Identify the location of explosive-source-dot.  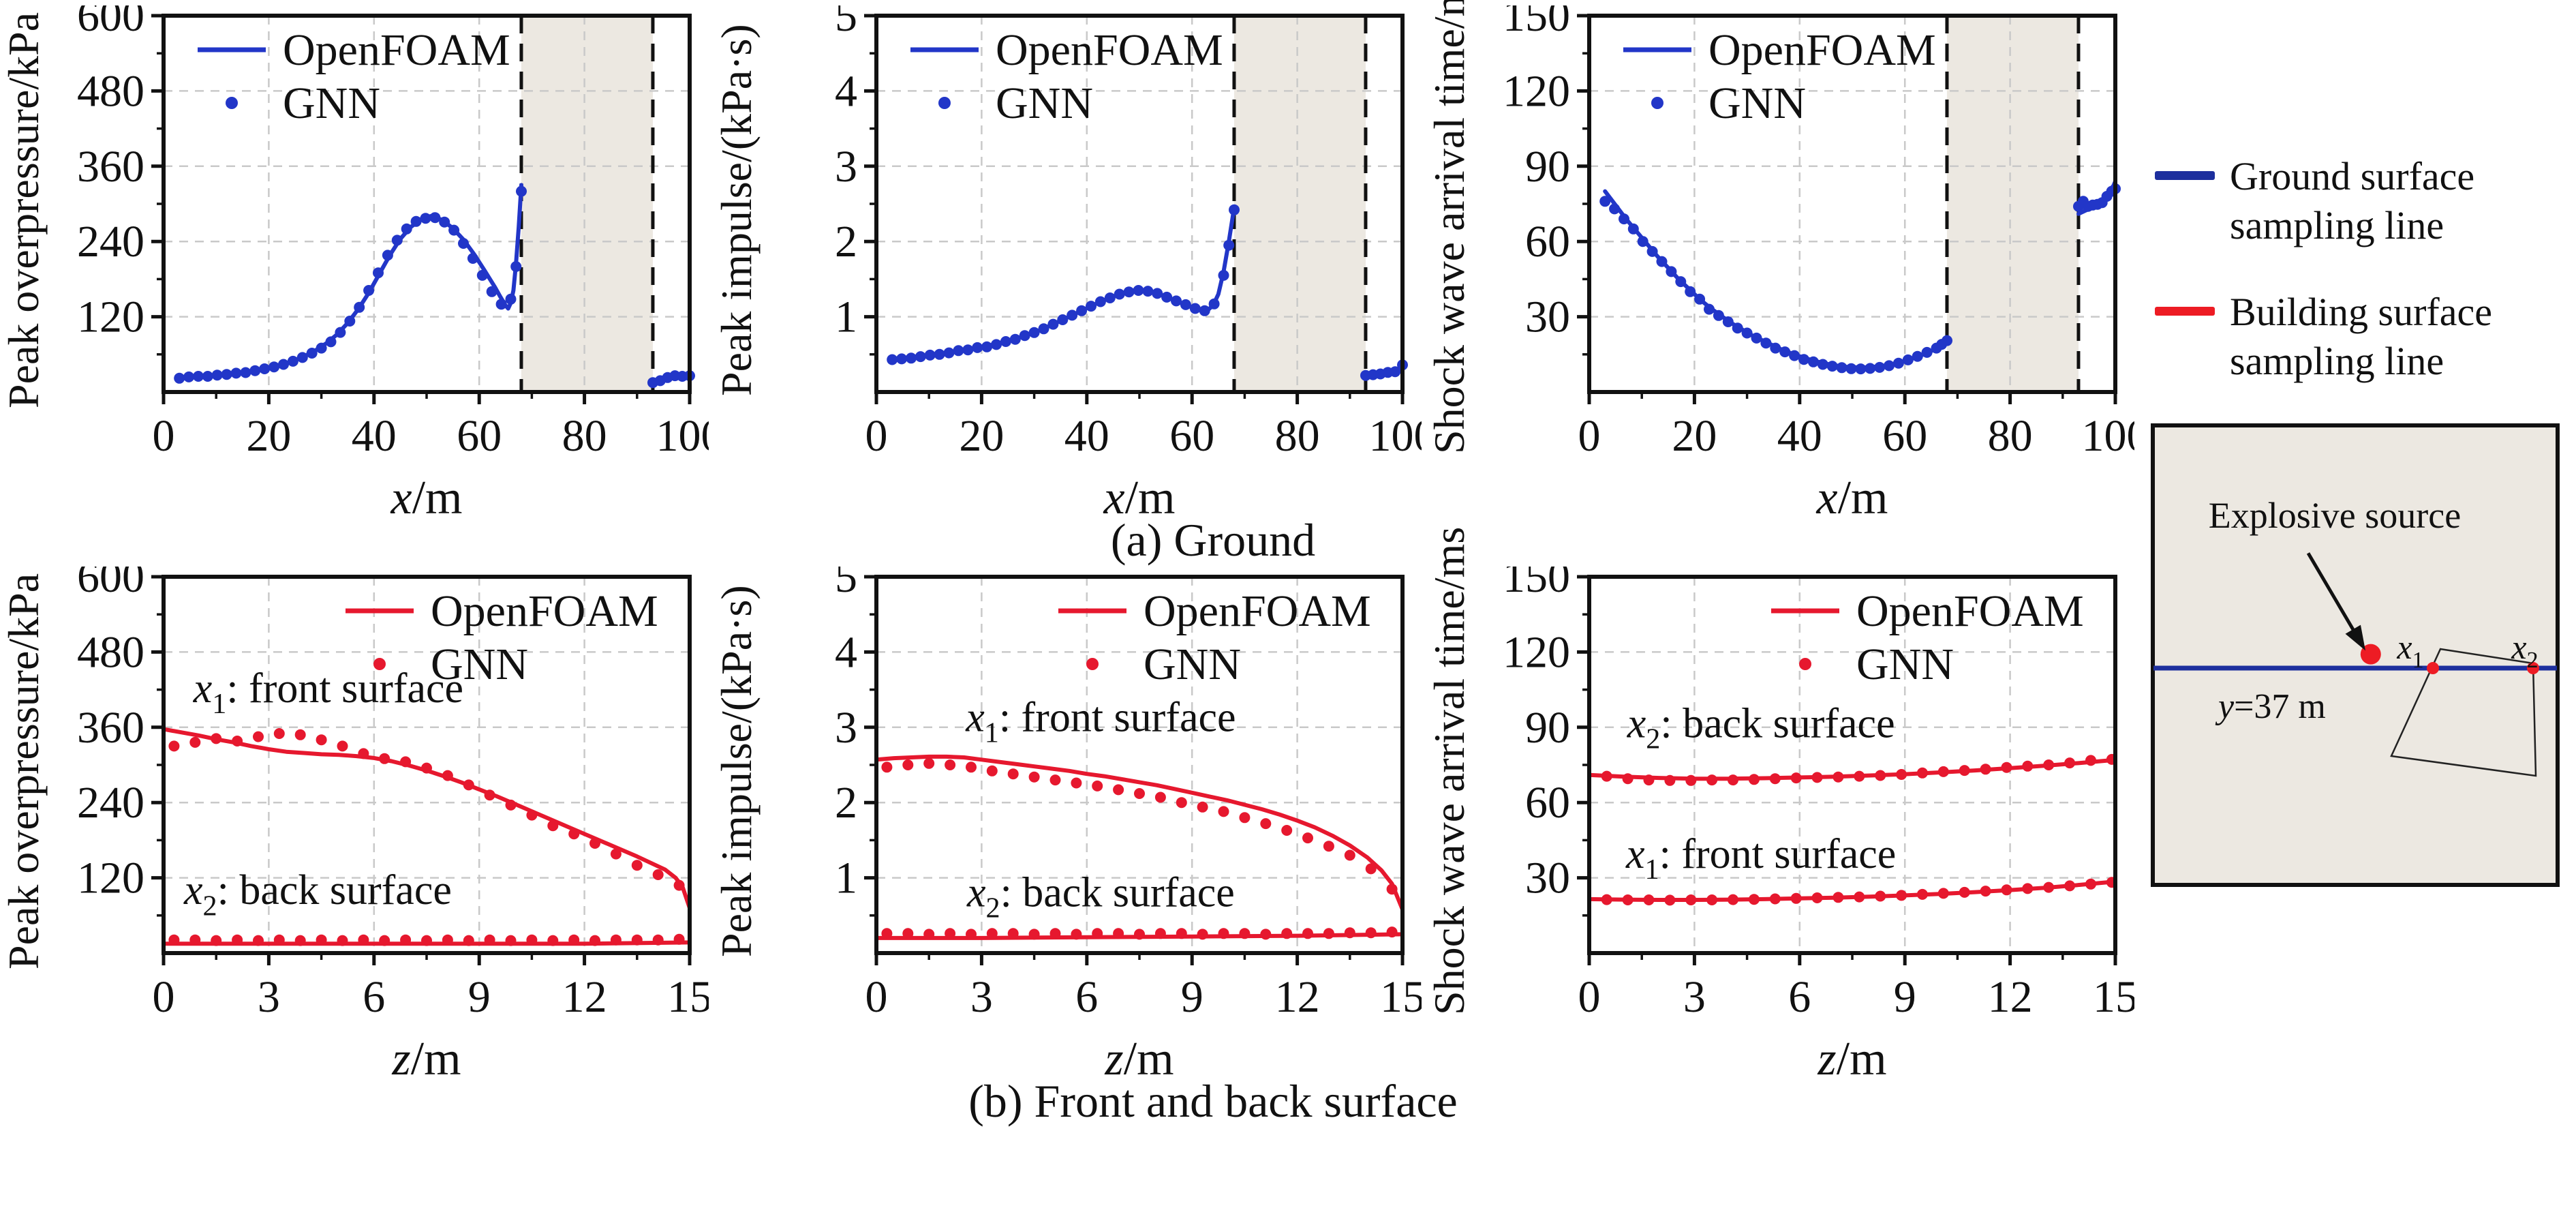
(2370, 654).